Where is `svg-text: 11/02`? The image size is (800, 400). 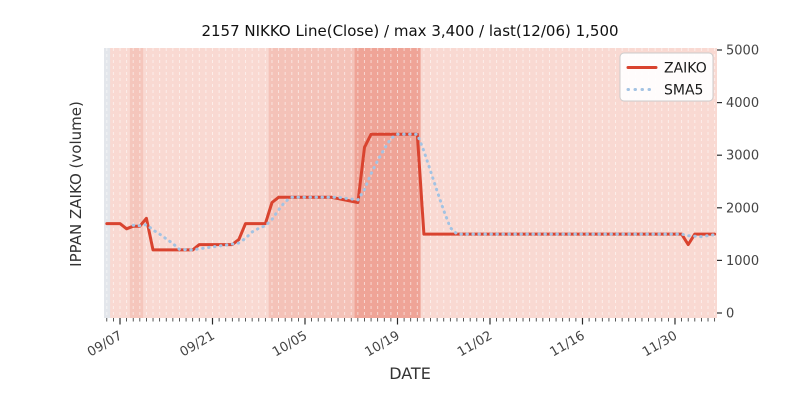
svg-text: 11/02 is located at coordinates (475, 344).